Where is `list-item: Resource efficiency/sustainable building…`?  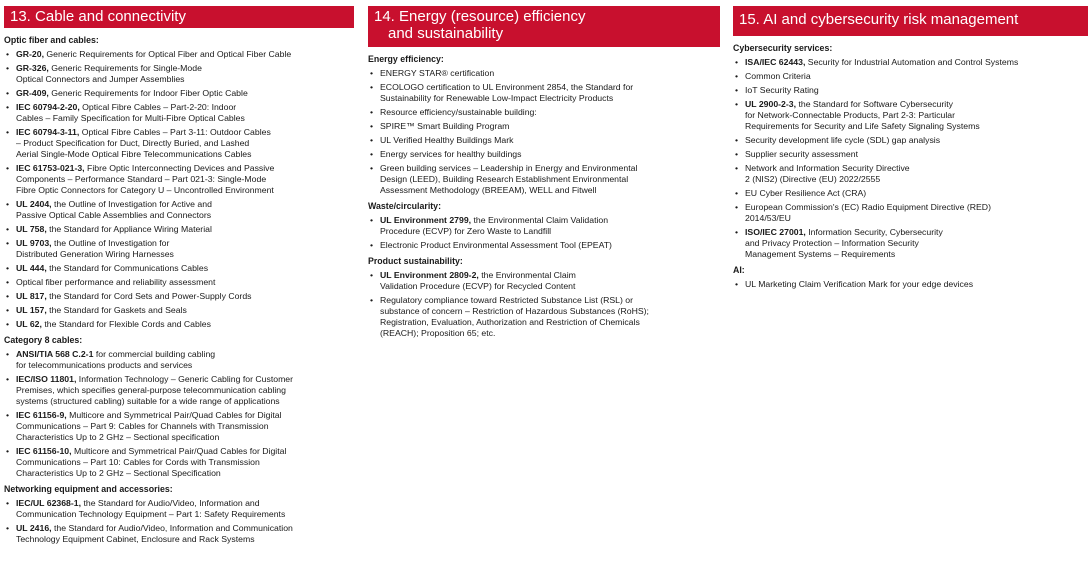 list-item: Resource efficiency/sustainable building… is located at coordinates (545, 112).